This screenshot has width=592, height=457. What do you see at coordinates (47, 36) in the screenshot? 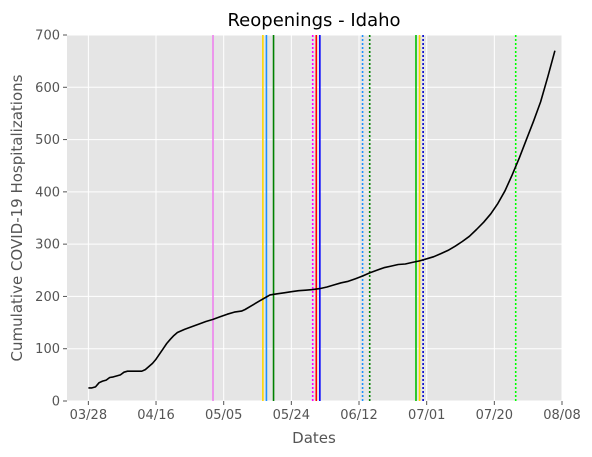
I see `y-tick-label: 700` at bounding box center [47, 36].